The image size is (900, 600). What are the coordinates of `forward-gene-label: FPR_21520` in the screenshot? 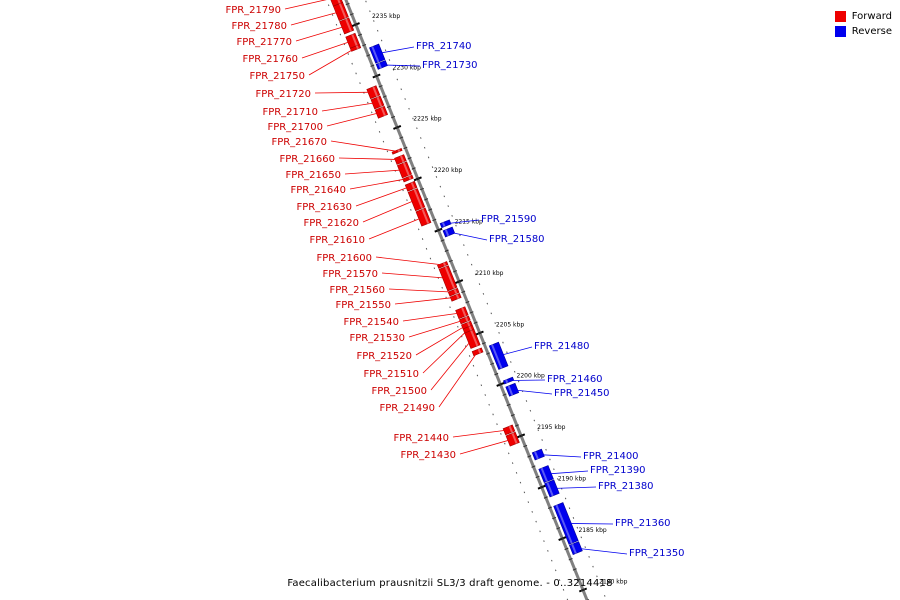 It's located at (384, 356).